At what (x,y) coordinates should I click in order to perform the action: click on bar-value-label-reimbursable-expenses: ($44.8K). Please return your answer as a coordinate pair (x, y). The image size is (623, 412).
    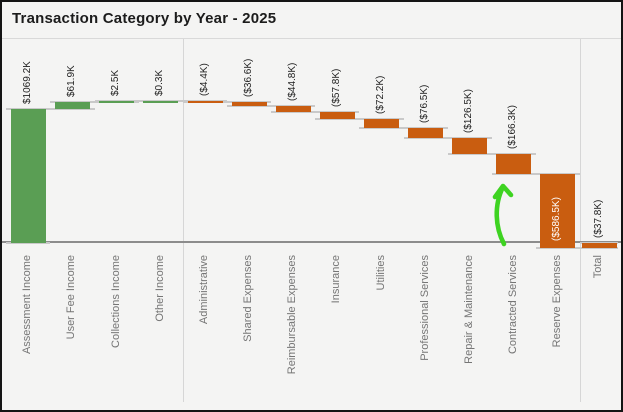
    Looking at the image, I should click on (292, 82).